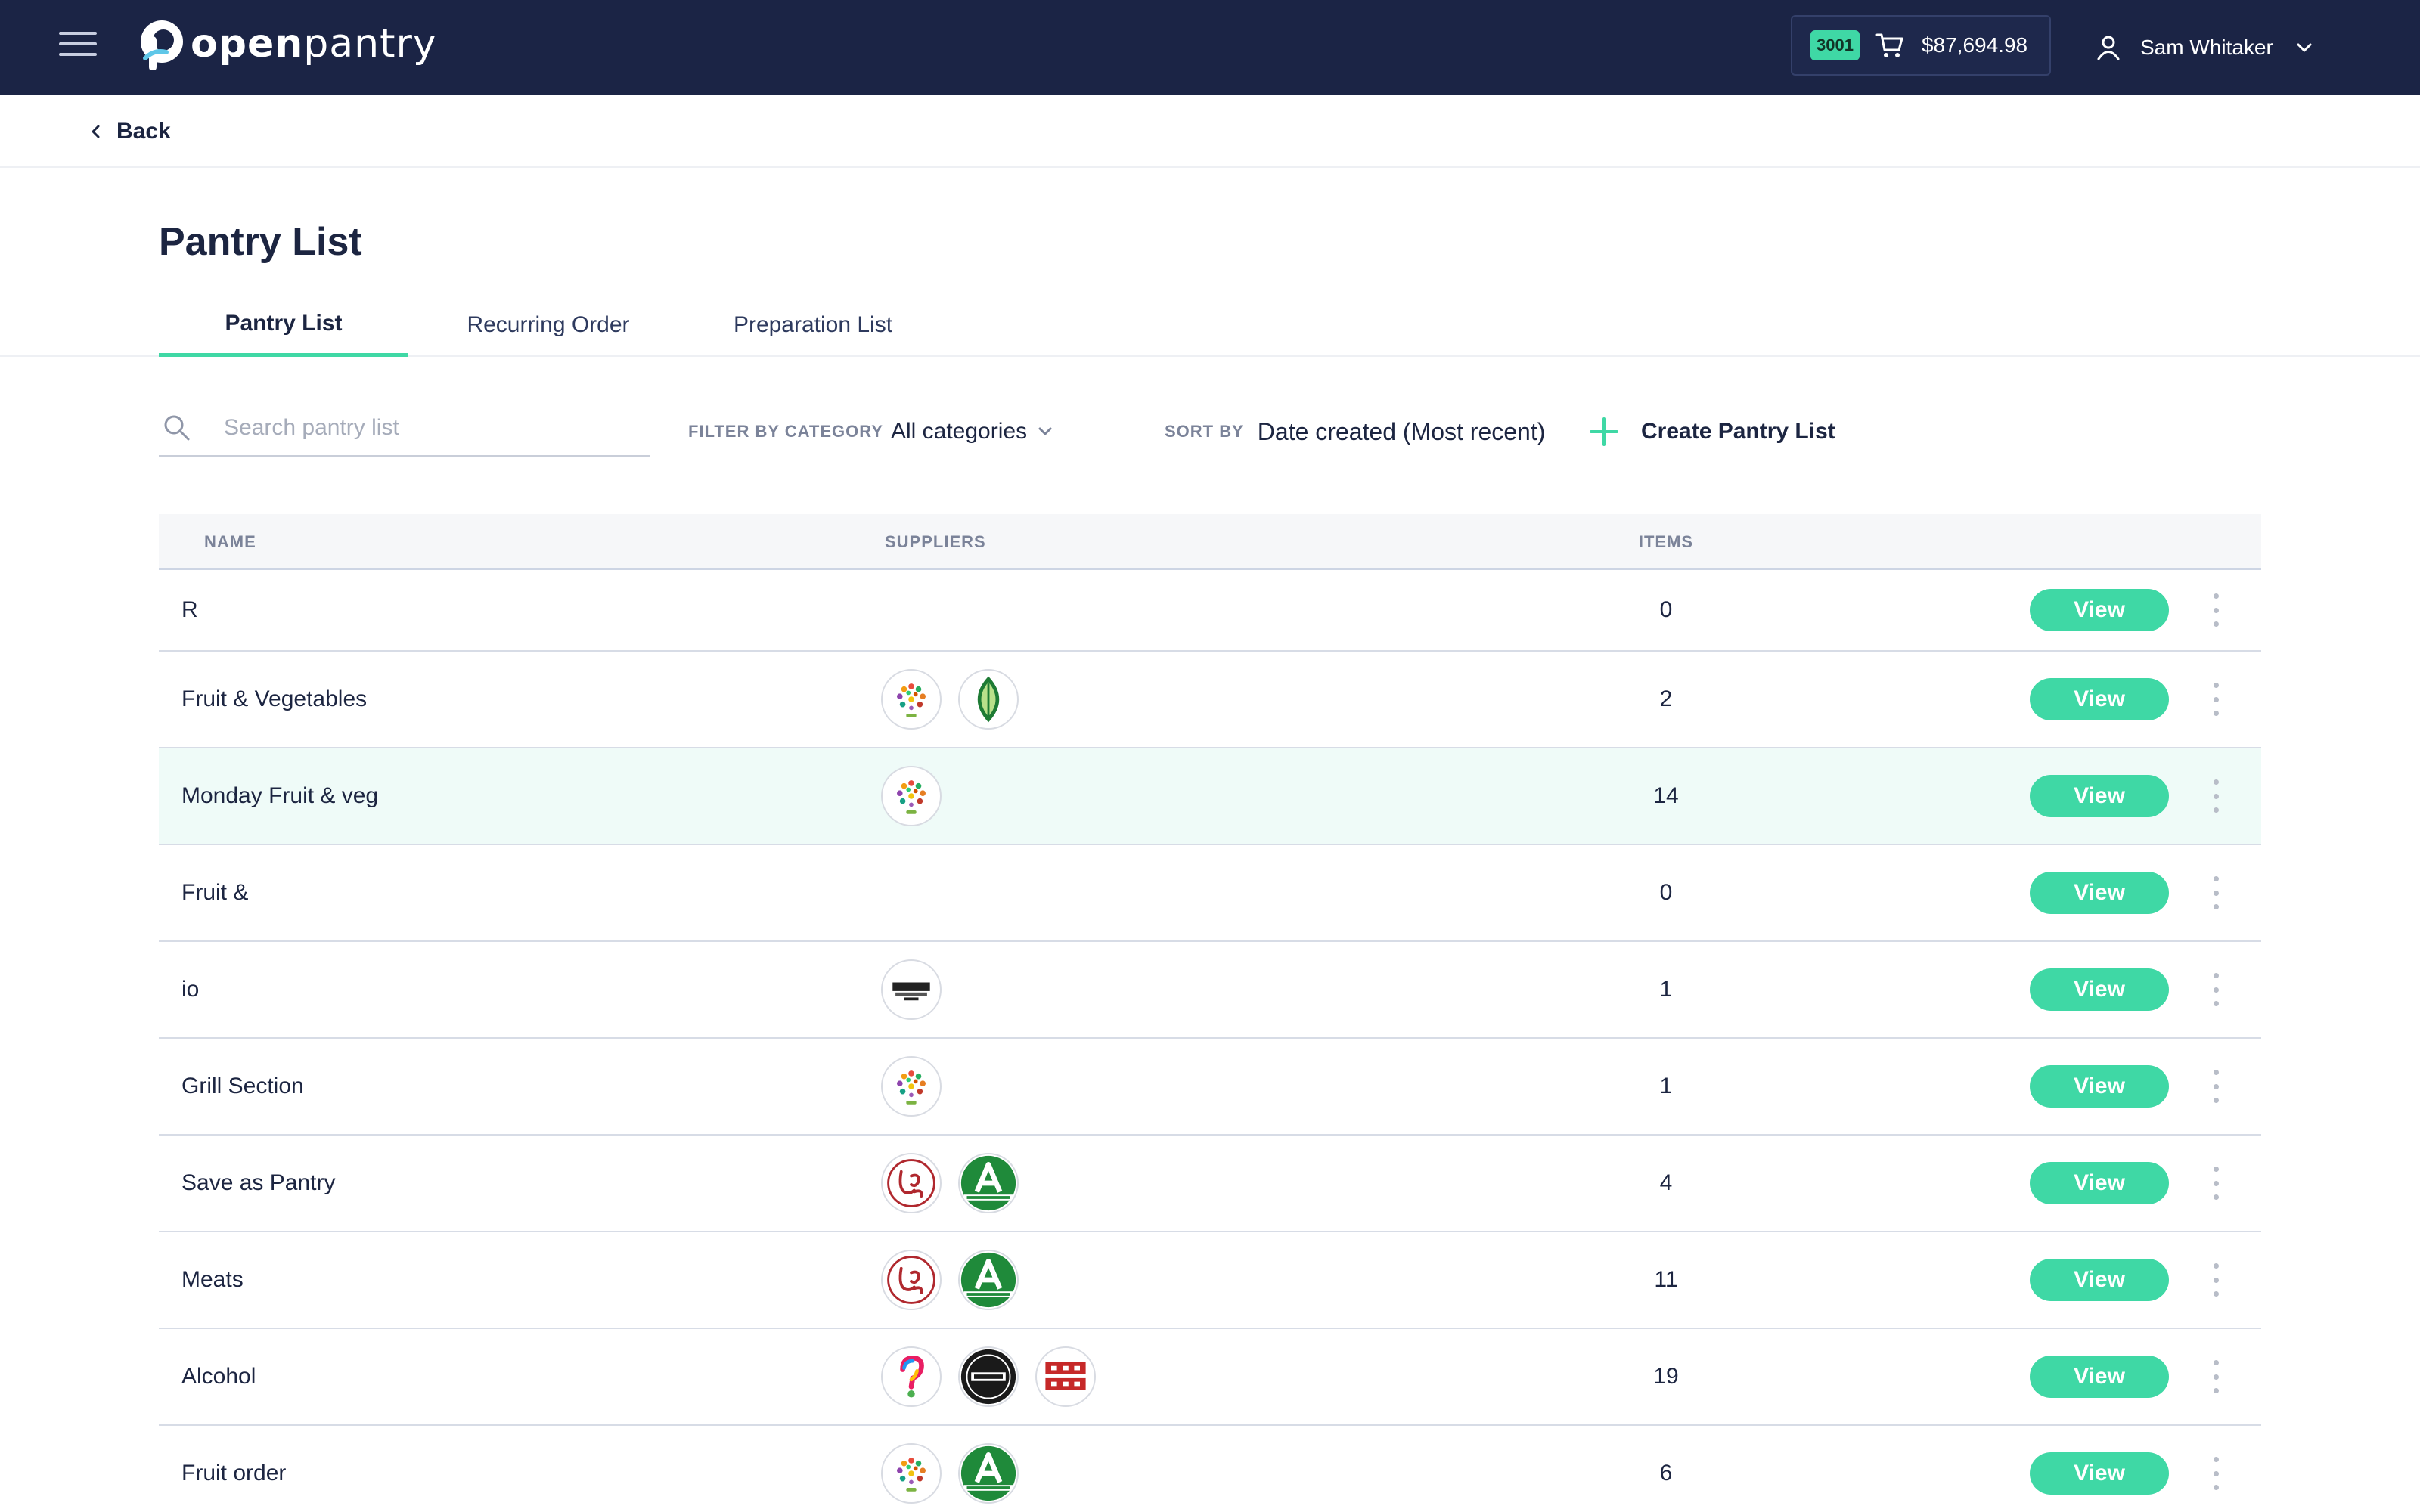 This screenshot has height=1512, width=2420. What do you see at coordinates (283, 325) in the screenshot?
I see `tab-pantry-list: Pantry List` at bounding box center [283, 325].